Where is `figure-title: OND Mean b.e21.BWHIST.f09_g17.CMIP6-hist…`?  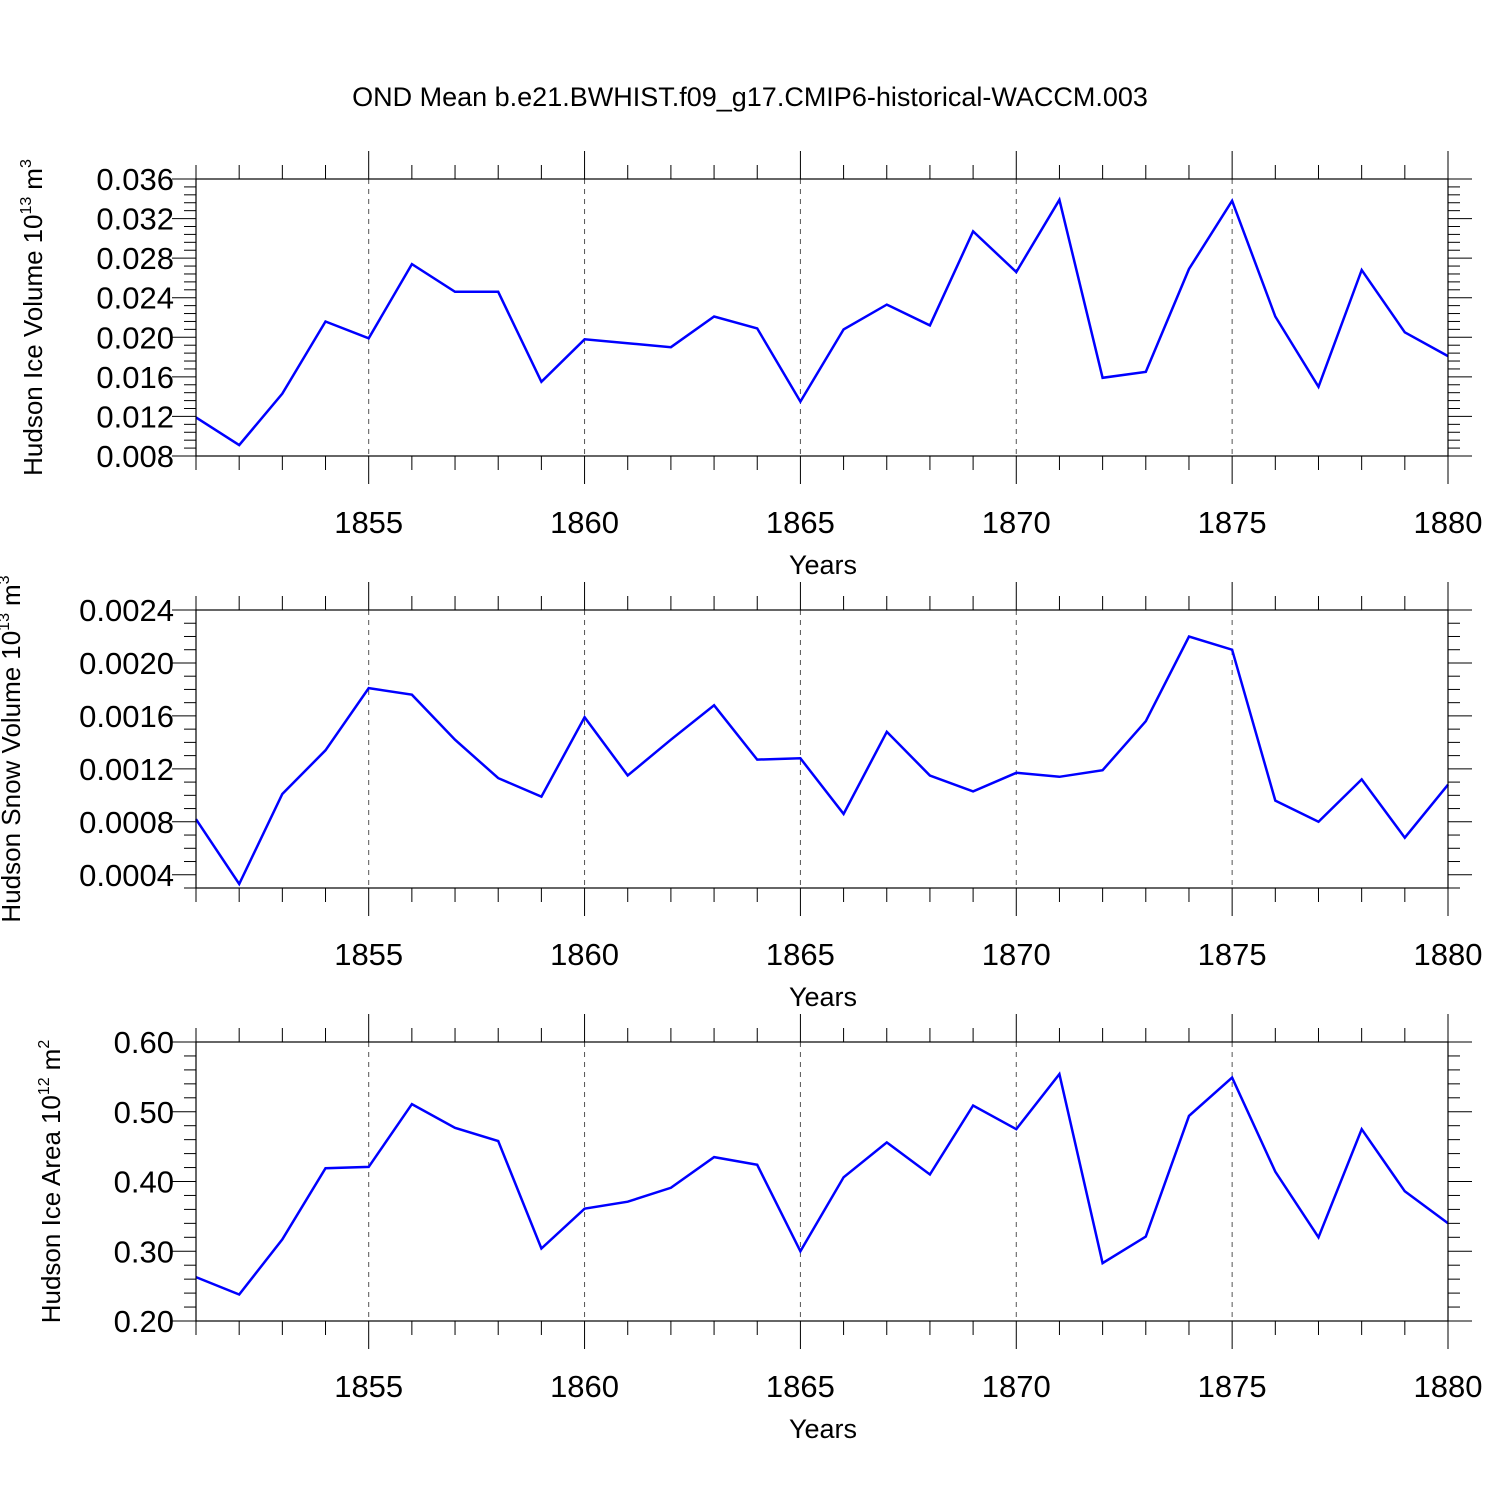
figure-title: OND Mean b.e21.BWHIST.f09_g17.CMIP6-hist… is located at coordinates (750, 97).